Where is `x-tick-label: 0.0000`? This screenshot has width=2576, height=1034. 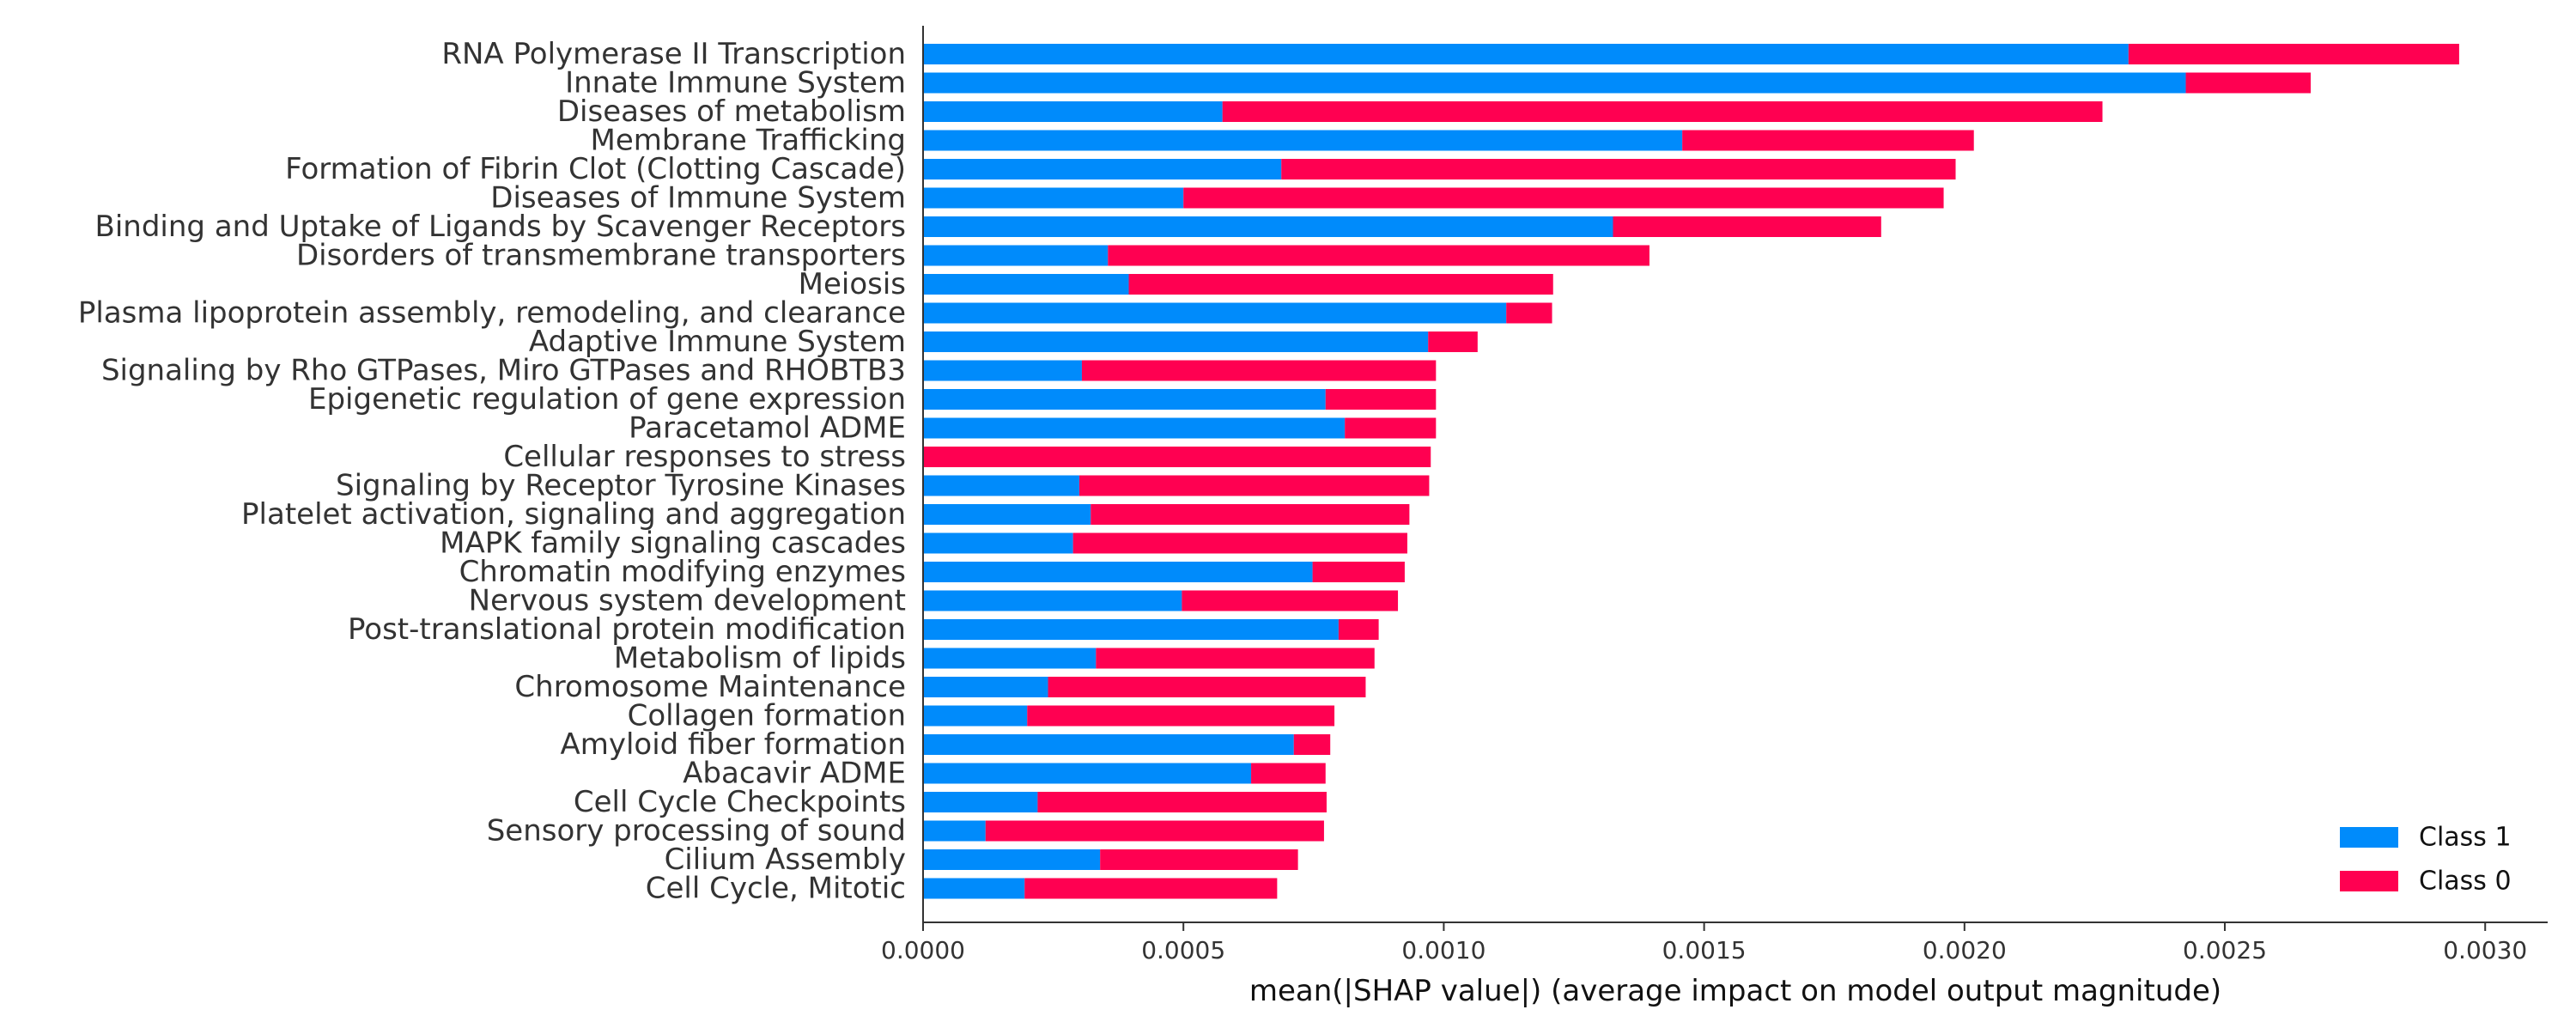 x-tick-label: 0.0000 is located at coordinates (923, 950).